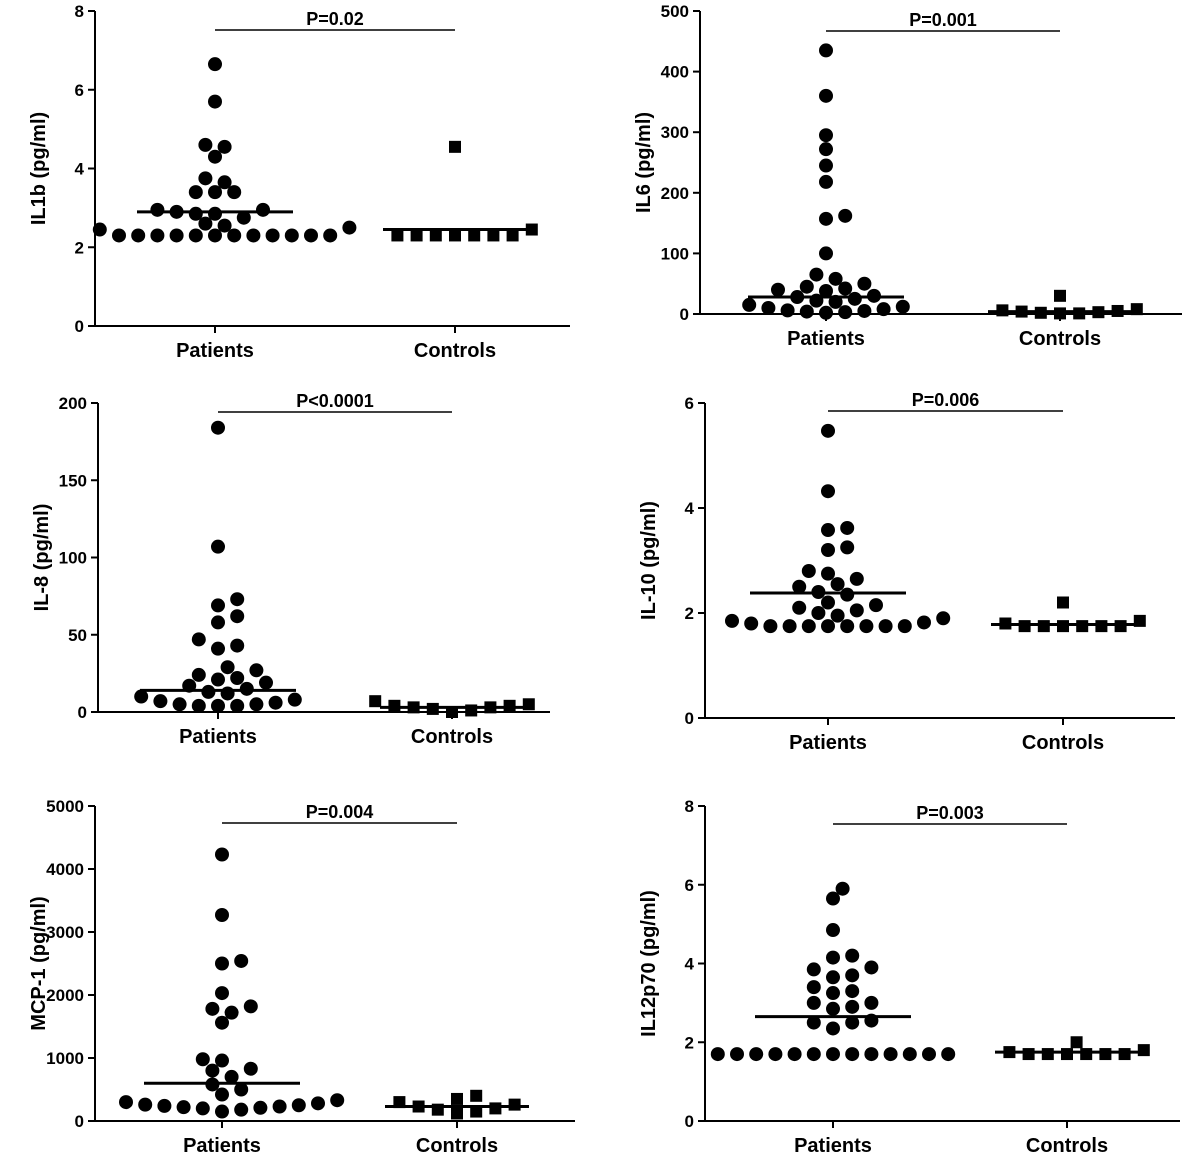 The width and height of the screenshot is (1184, 1158). I want to click on p-value-label: P=0.003, so click(950, 813).